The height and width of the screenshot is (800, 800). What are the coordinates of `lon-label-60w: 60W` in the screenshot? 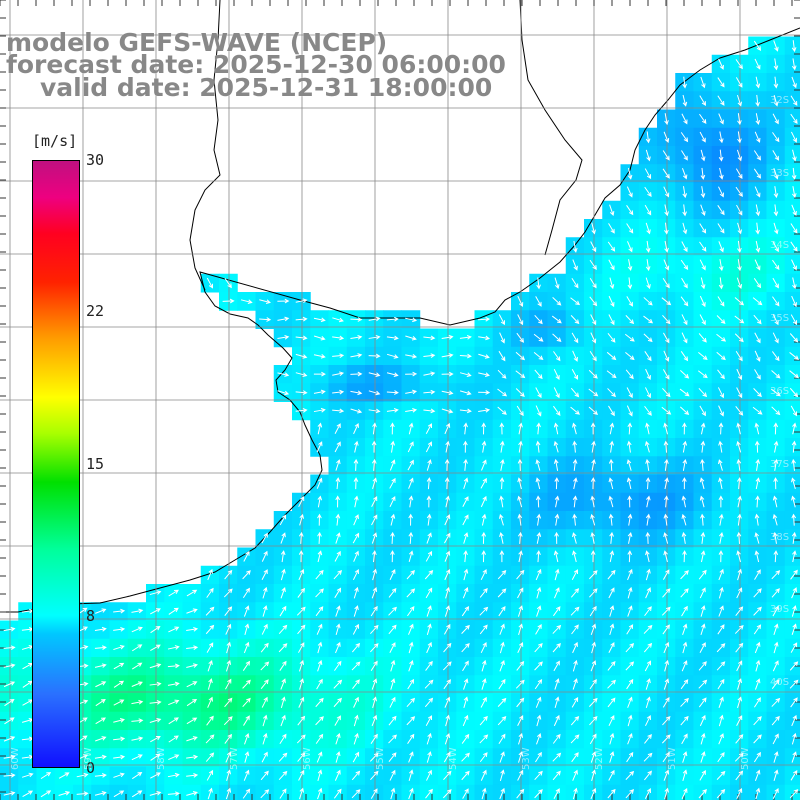 It's located at (15, 758).